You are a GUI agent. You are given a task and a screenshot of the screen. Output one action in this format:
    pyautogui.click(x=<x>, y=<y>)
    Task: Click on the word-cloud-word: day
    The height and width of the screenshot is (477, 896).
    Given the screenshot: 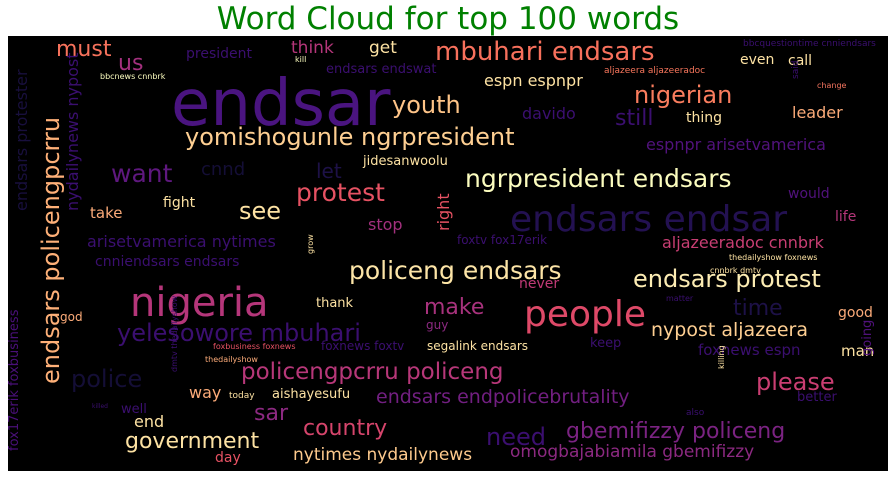 What is the action you would take?
    pyautogui.click(x=228, y=458)
    